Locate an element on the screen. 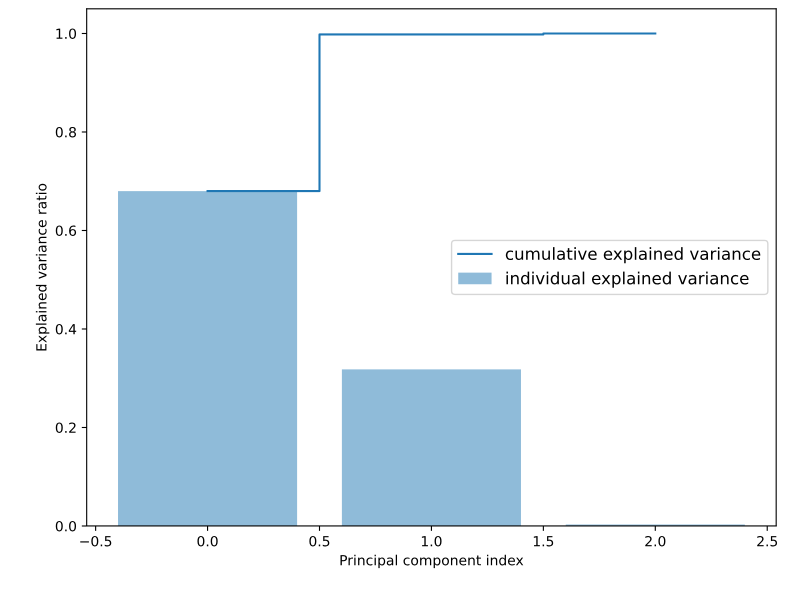  x-tick-label: 1.5 is located at coordinates (544, 541).